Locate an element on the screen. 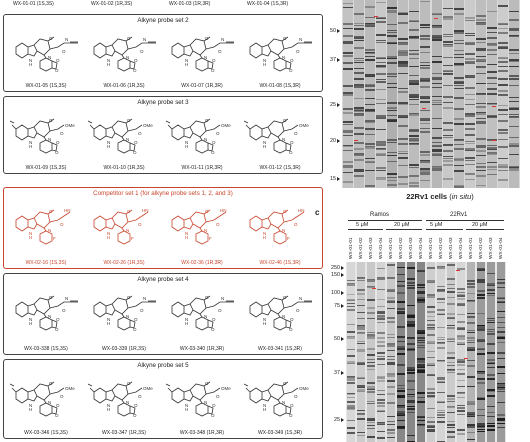 The width and height of the screenshot is (530, 442). mw-marker-label: 15 is located at coordinates (333, 179).